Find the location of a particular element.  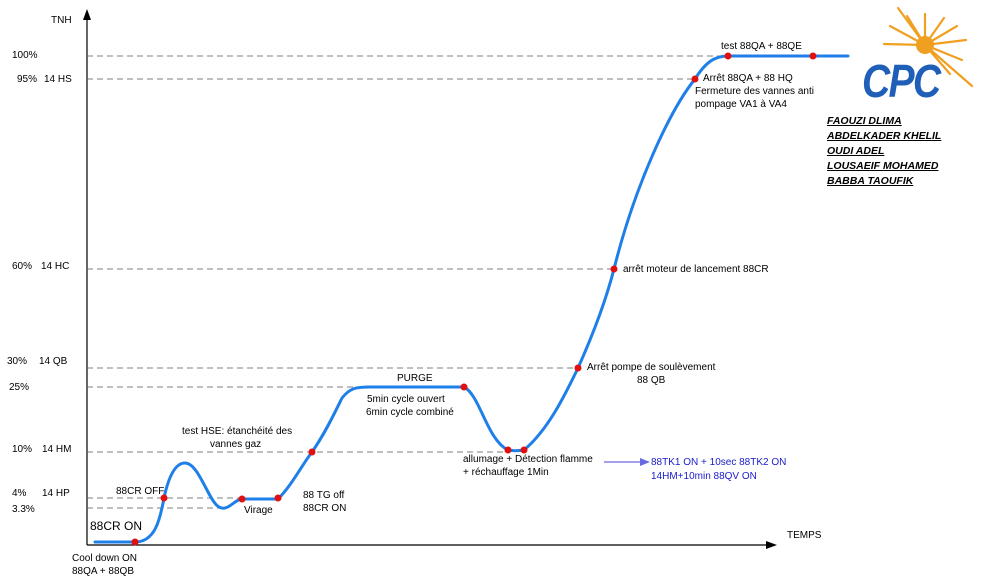

tk-line2: 14HM+10min 88QV ON is located at coordinates (704, 476).